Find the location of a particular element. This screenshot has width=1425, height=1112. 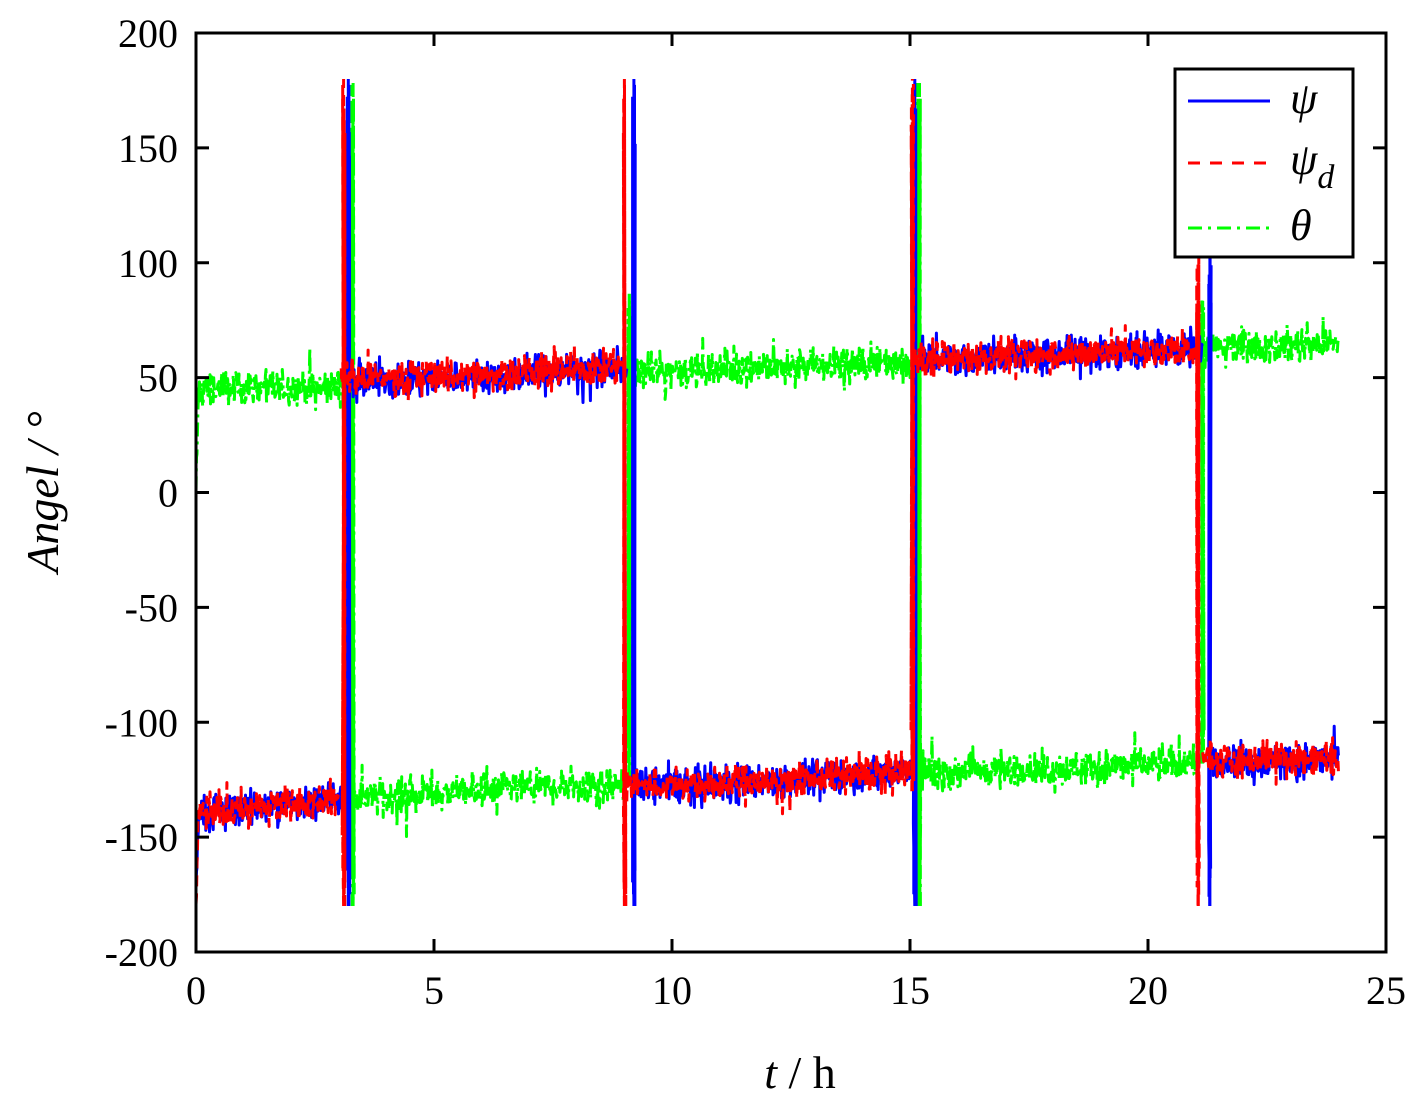

x-tick-label: 15 is located at coordinates (910, 990).